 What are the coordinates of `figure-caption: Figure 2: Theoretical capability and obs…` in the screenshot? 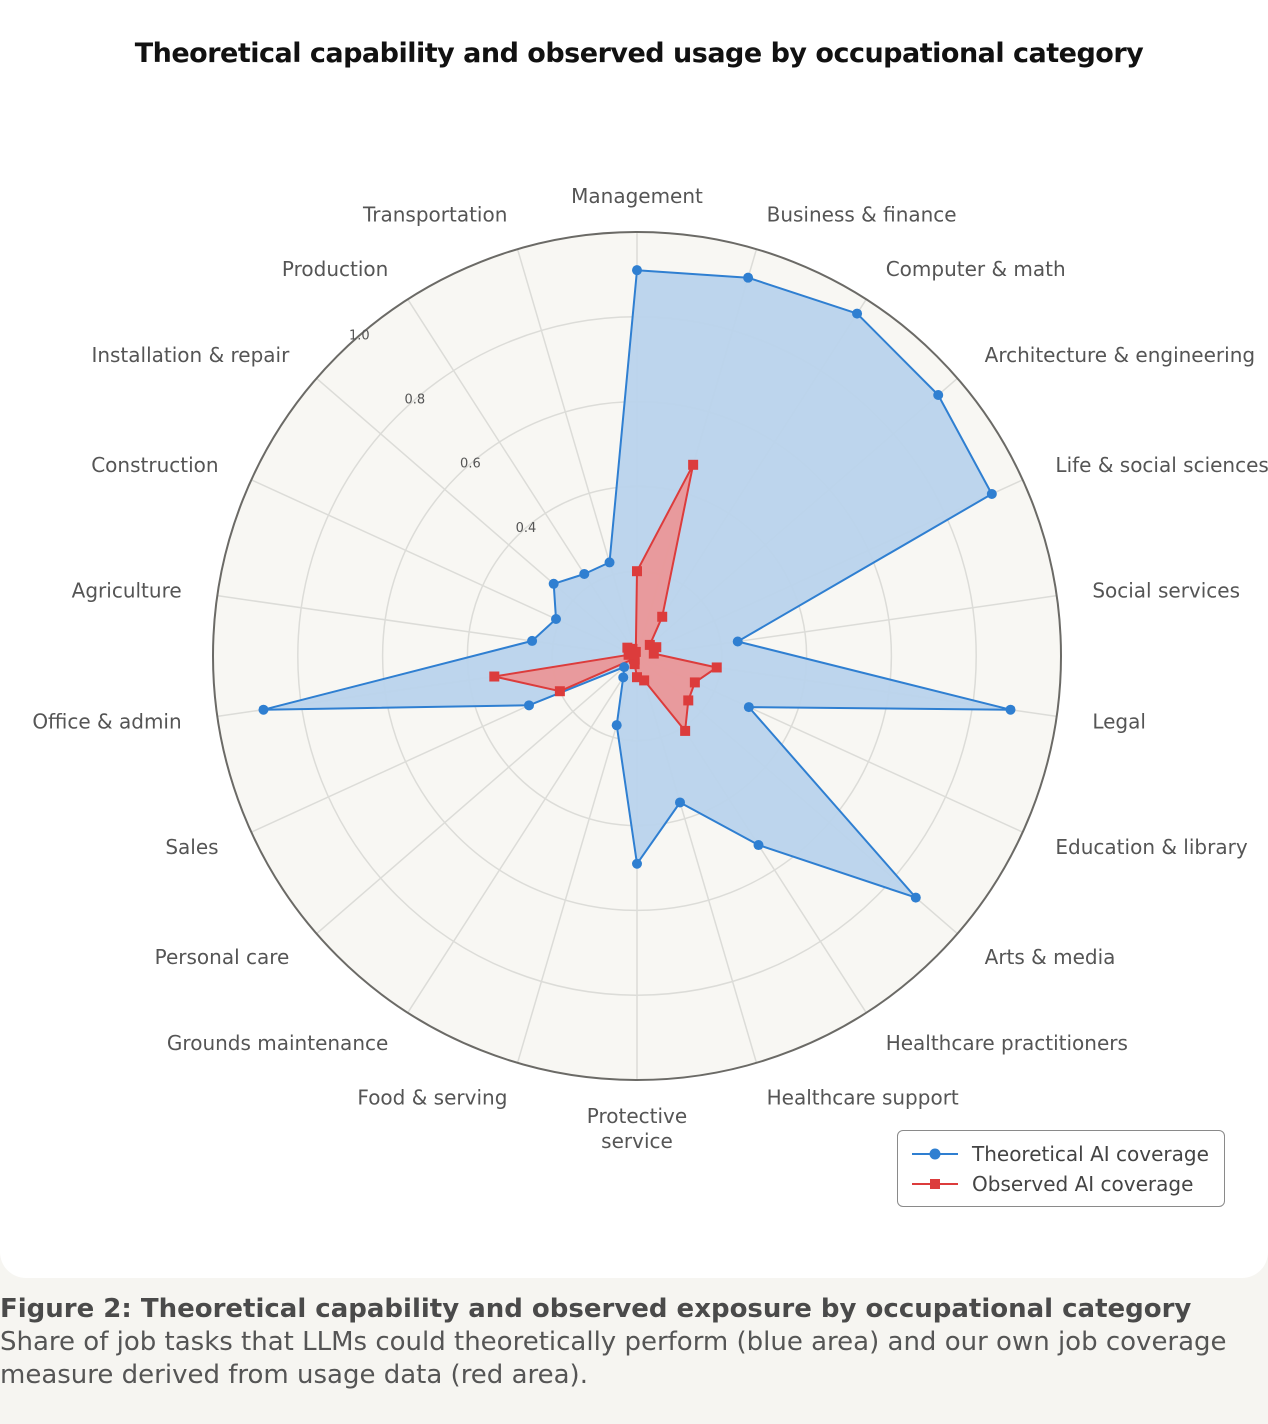 It's located at (634, 1342).